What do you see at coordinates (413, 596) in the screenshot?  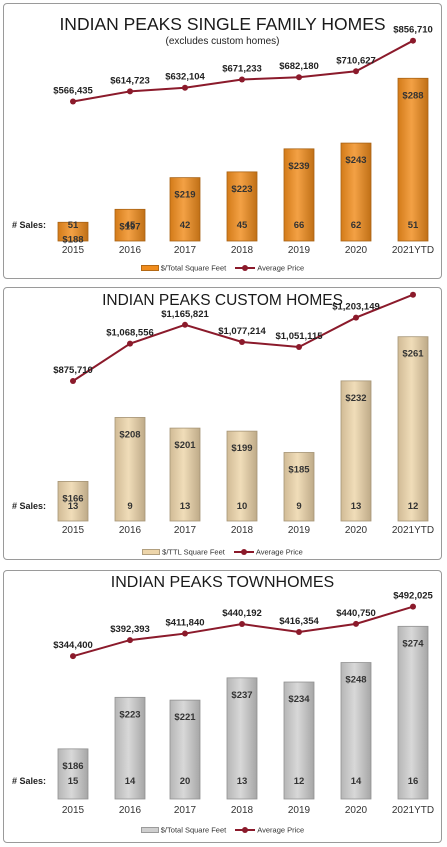 I see `average-price-label: $492,025` at bounding box center [413, 596].